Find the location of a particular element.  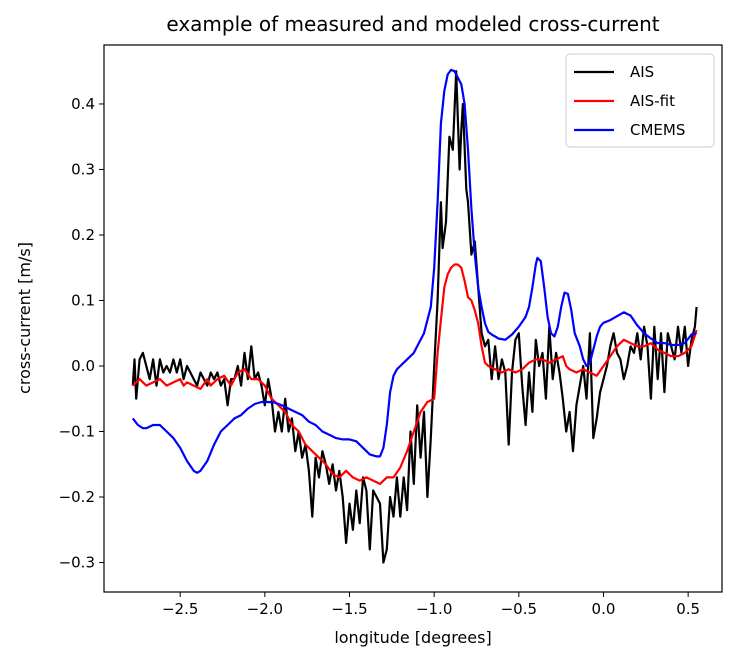

x-axis: −2.5 −2.0 −1.5 −1.0 −0.5 0.0 0.5 is located at coordinates (431, 605).